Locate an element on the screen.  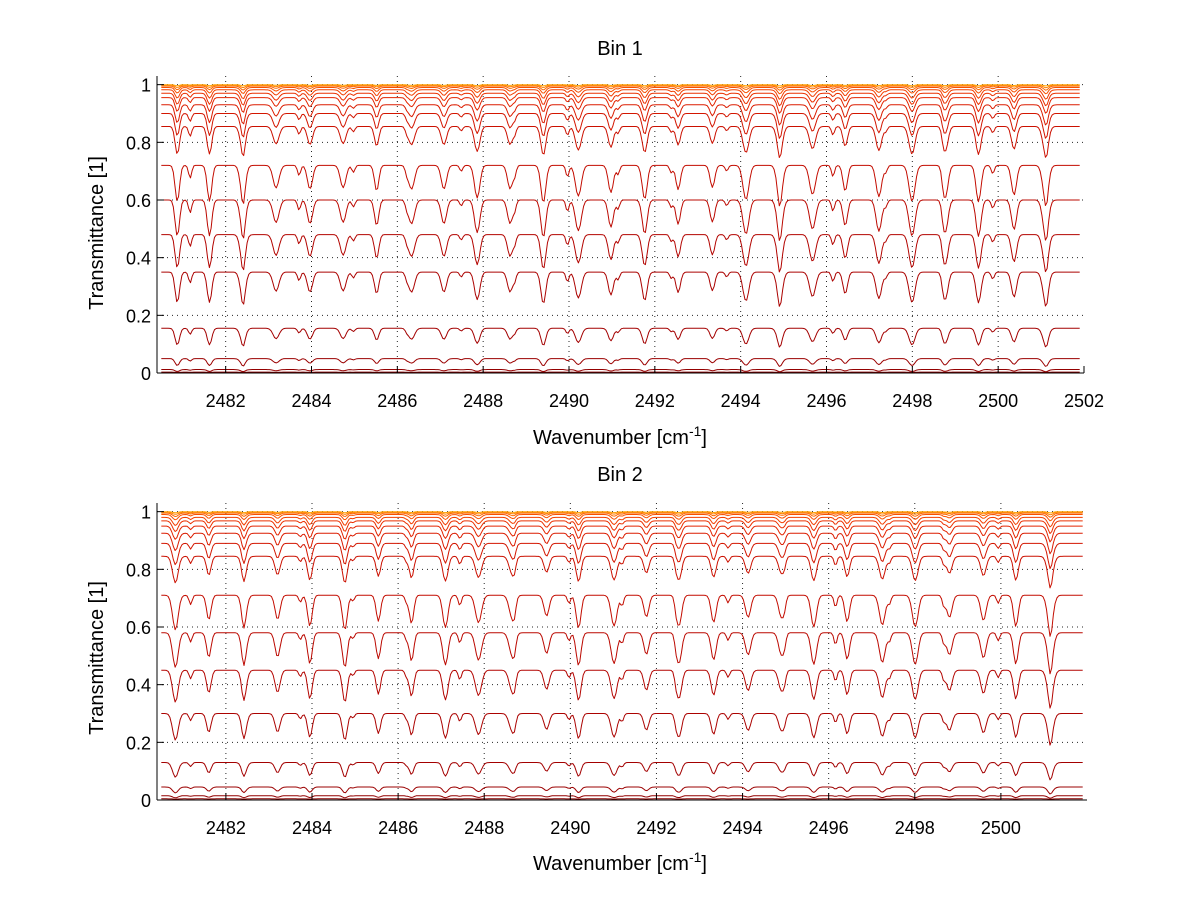
x-tick-labels: 2482 2484 2486 2488 2490 2492 2494 2496 2498 2500 is located at coordinates (613, 828).